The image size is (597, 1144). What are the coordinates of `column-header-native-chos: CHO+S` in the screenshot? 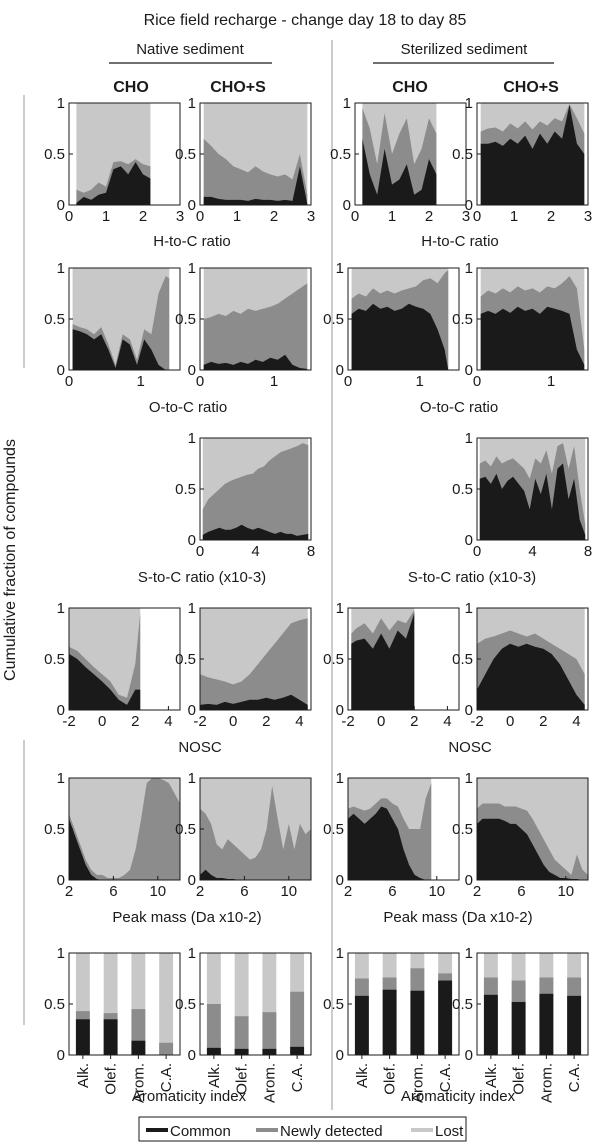 It's located at (238, 87).